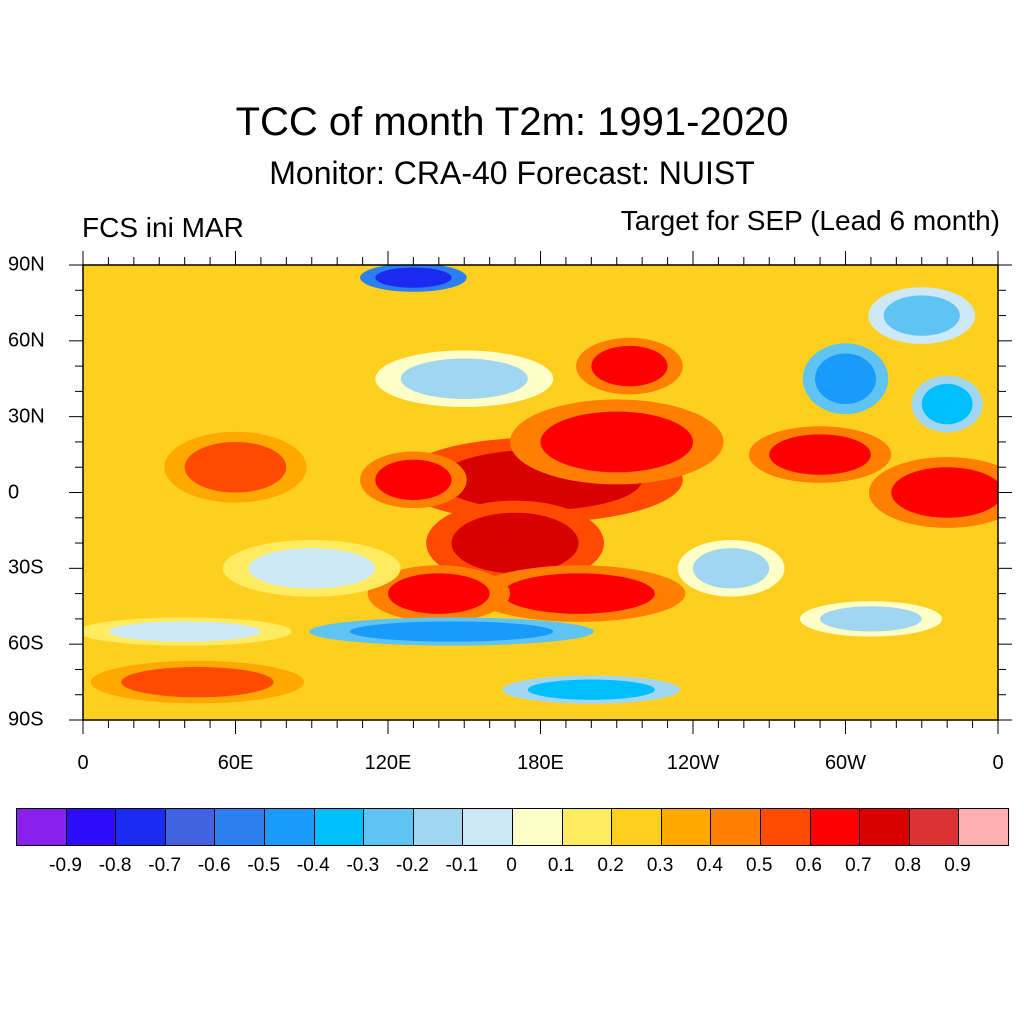  Describe the element at coordinates (26, 567) in the screenshot. I see `y-tick-label: 30S` at that location.